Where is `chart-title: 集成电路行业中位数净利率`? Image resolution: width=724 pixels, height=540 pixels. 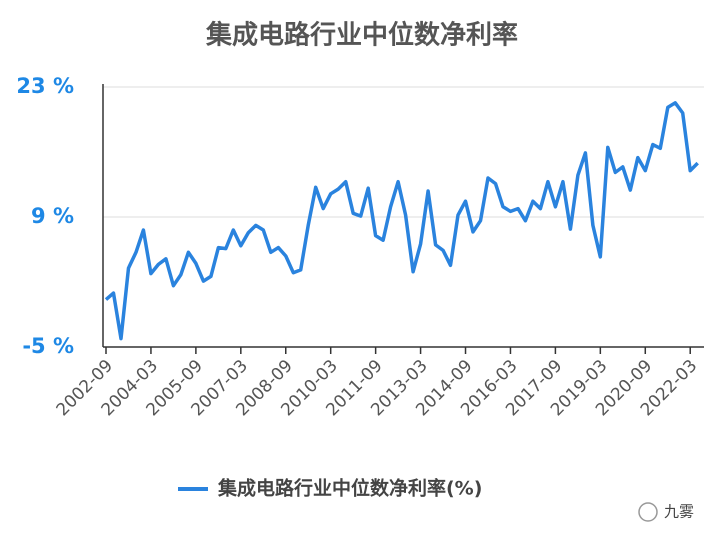 chart-title: 集成电路行业中位数净利率 is located at coordinates (361, 35).